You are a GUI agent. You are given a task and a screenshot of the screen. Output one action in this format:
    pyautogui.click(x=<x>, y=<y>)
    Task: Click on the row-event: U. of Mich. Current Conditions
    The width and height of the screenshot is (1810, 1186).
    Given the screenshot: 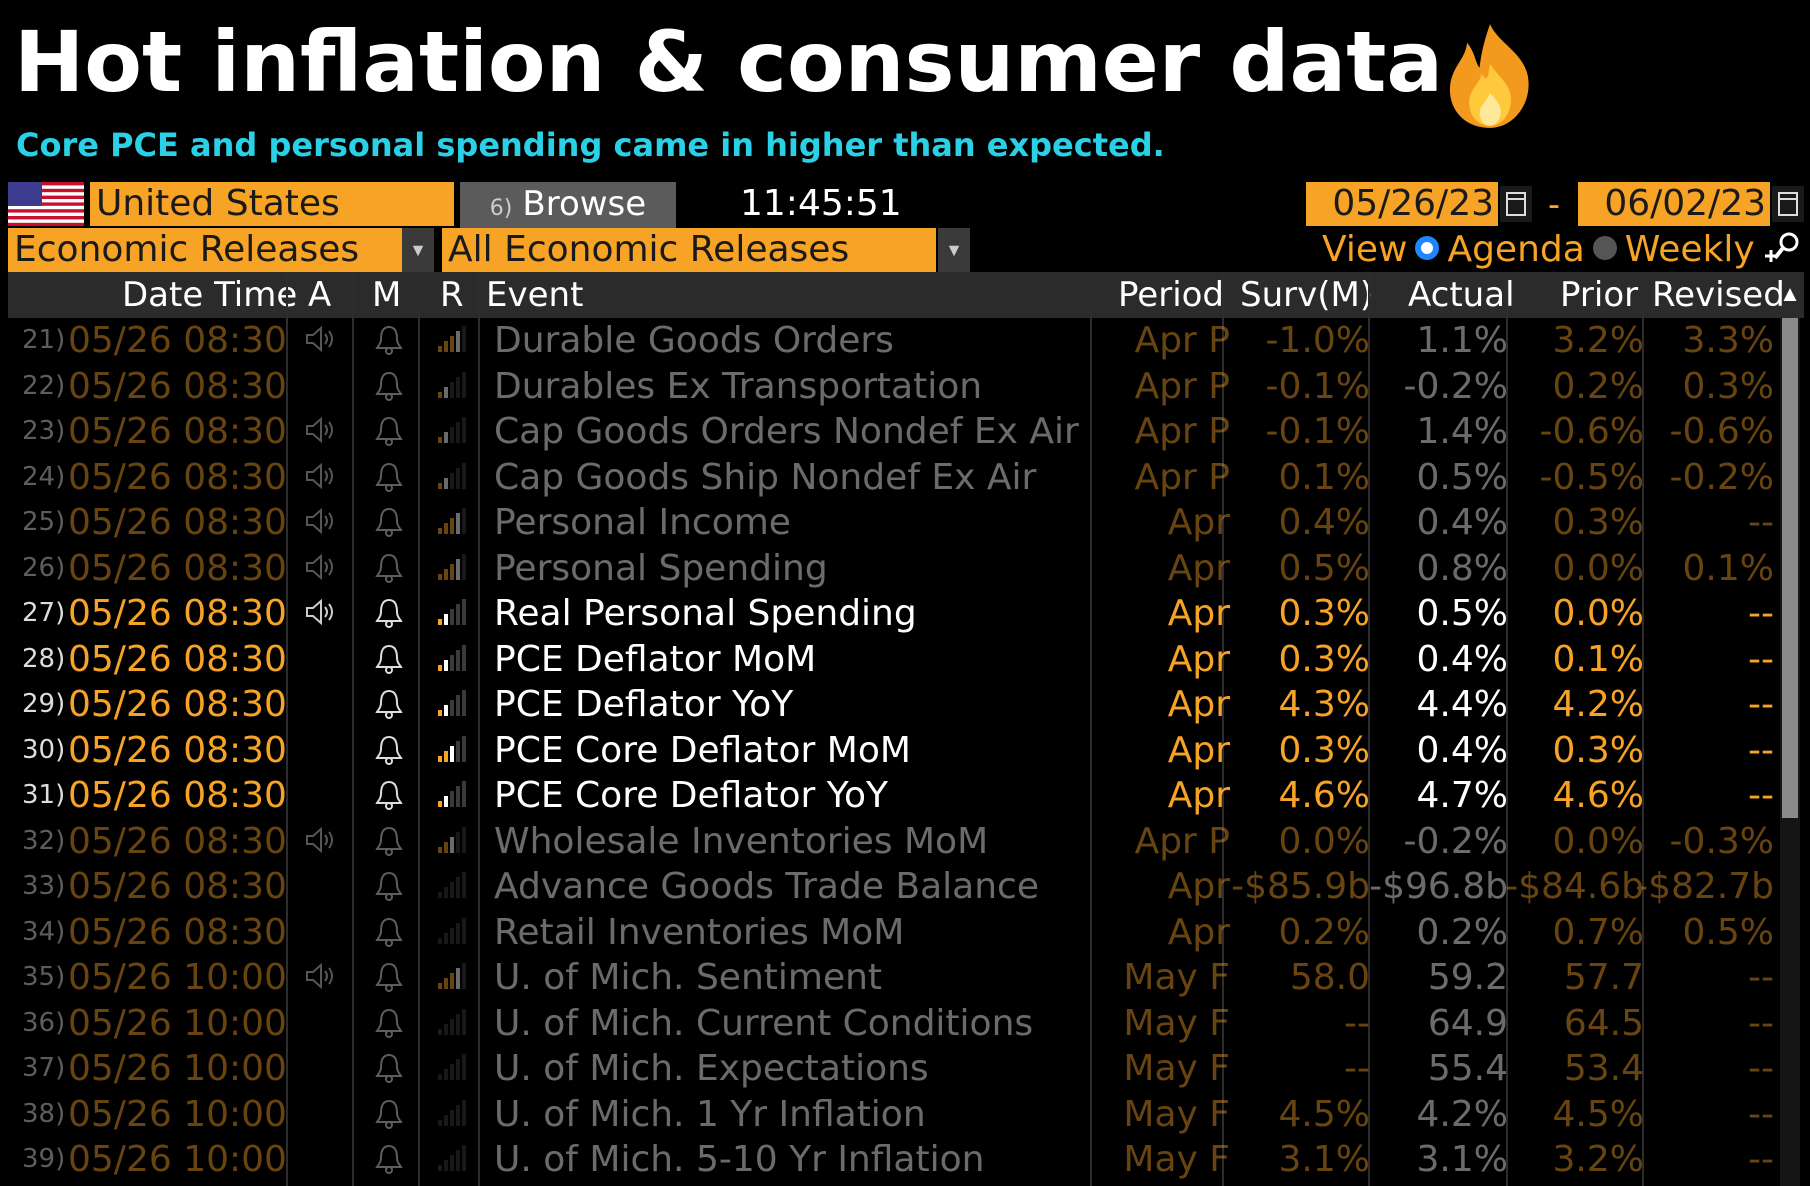 What is the action you would take?
    pyautogui.click(x=764, y=1023)
    